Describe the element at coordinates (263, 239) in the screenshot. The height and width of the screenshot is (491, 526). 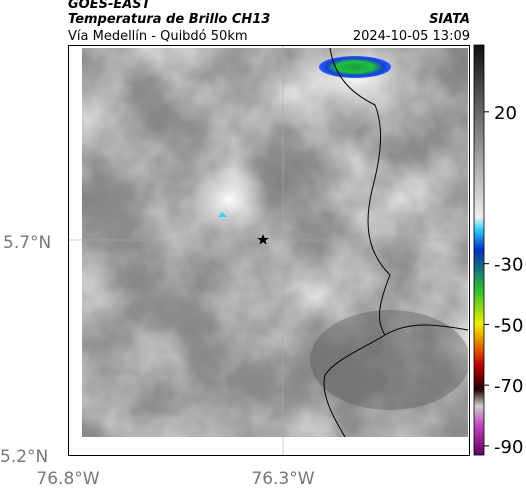
I see `location-star` at that location.